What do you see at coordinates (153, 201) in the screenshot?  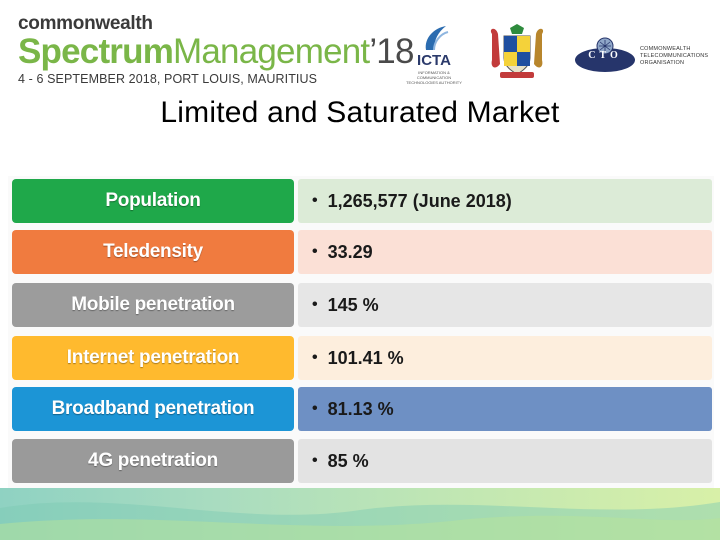 I see `stat-label: Population` at bounding box center [153, 201].